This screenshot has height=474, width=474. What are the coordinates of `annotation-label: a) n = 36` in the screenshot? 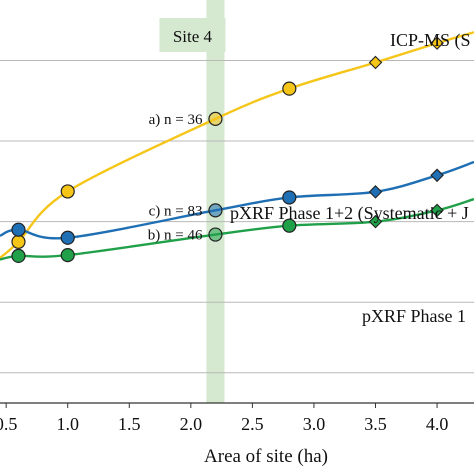 It's located at (176, 120).